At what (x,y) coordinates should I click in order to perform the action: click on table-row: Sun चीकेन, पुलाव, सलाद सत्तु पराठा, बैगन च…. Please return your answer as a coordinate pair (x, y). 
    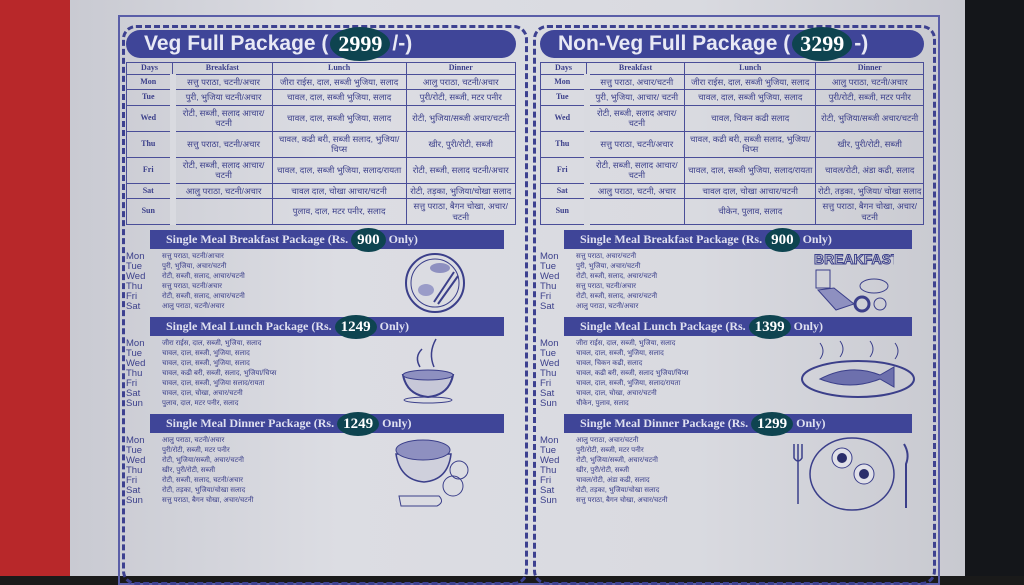
    Looking at the image, I should click on (732, 211).